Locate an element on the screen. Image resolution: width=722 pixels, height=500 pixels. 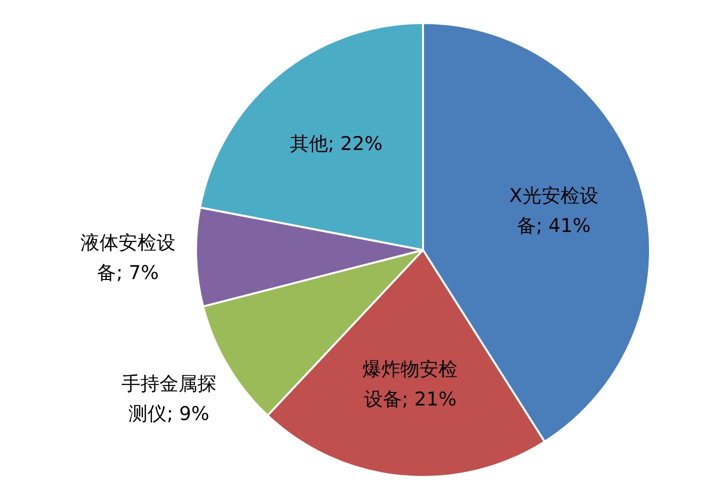
slice-label: 手持金属探测仪; 9% is located at coordinates (168, 399).